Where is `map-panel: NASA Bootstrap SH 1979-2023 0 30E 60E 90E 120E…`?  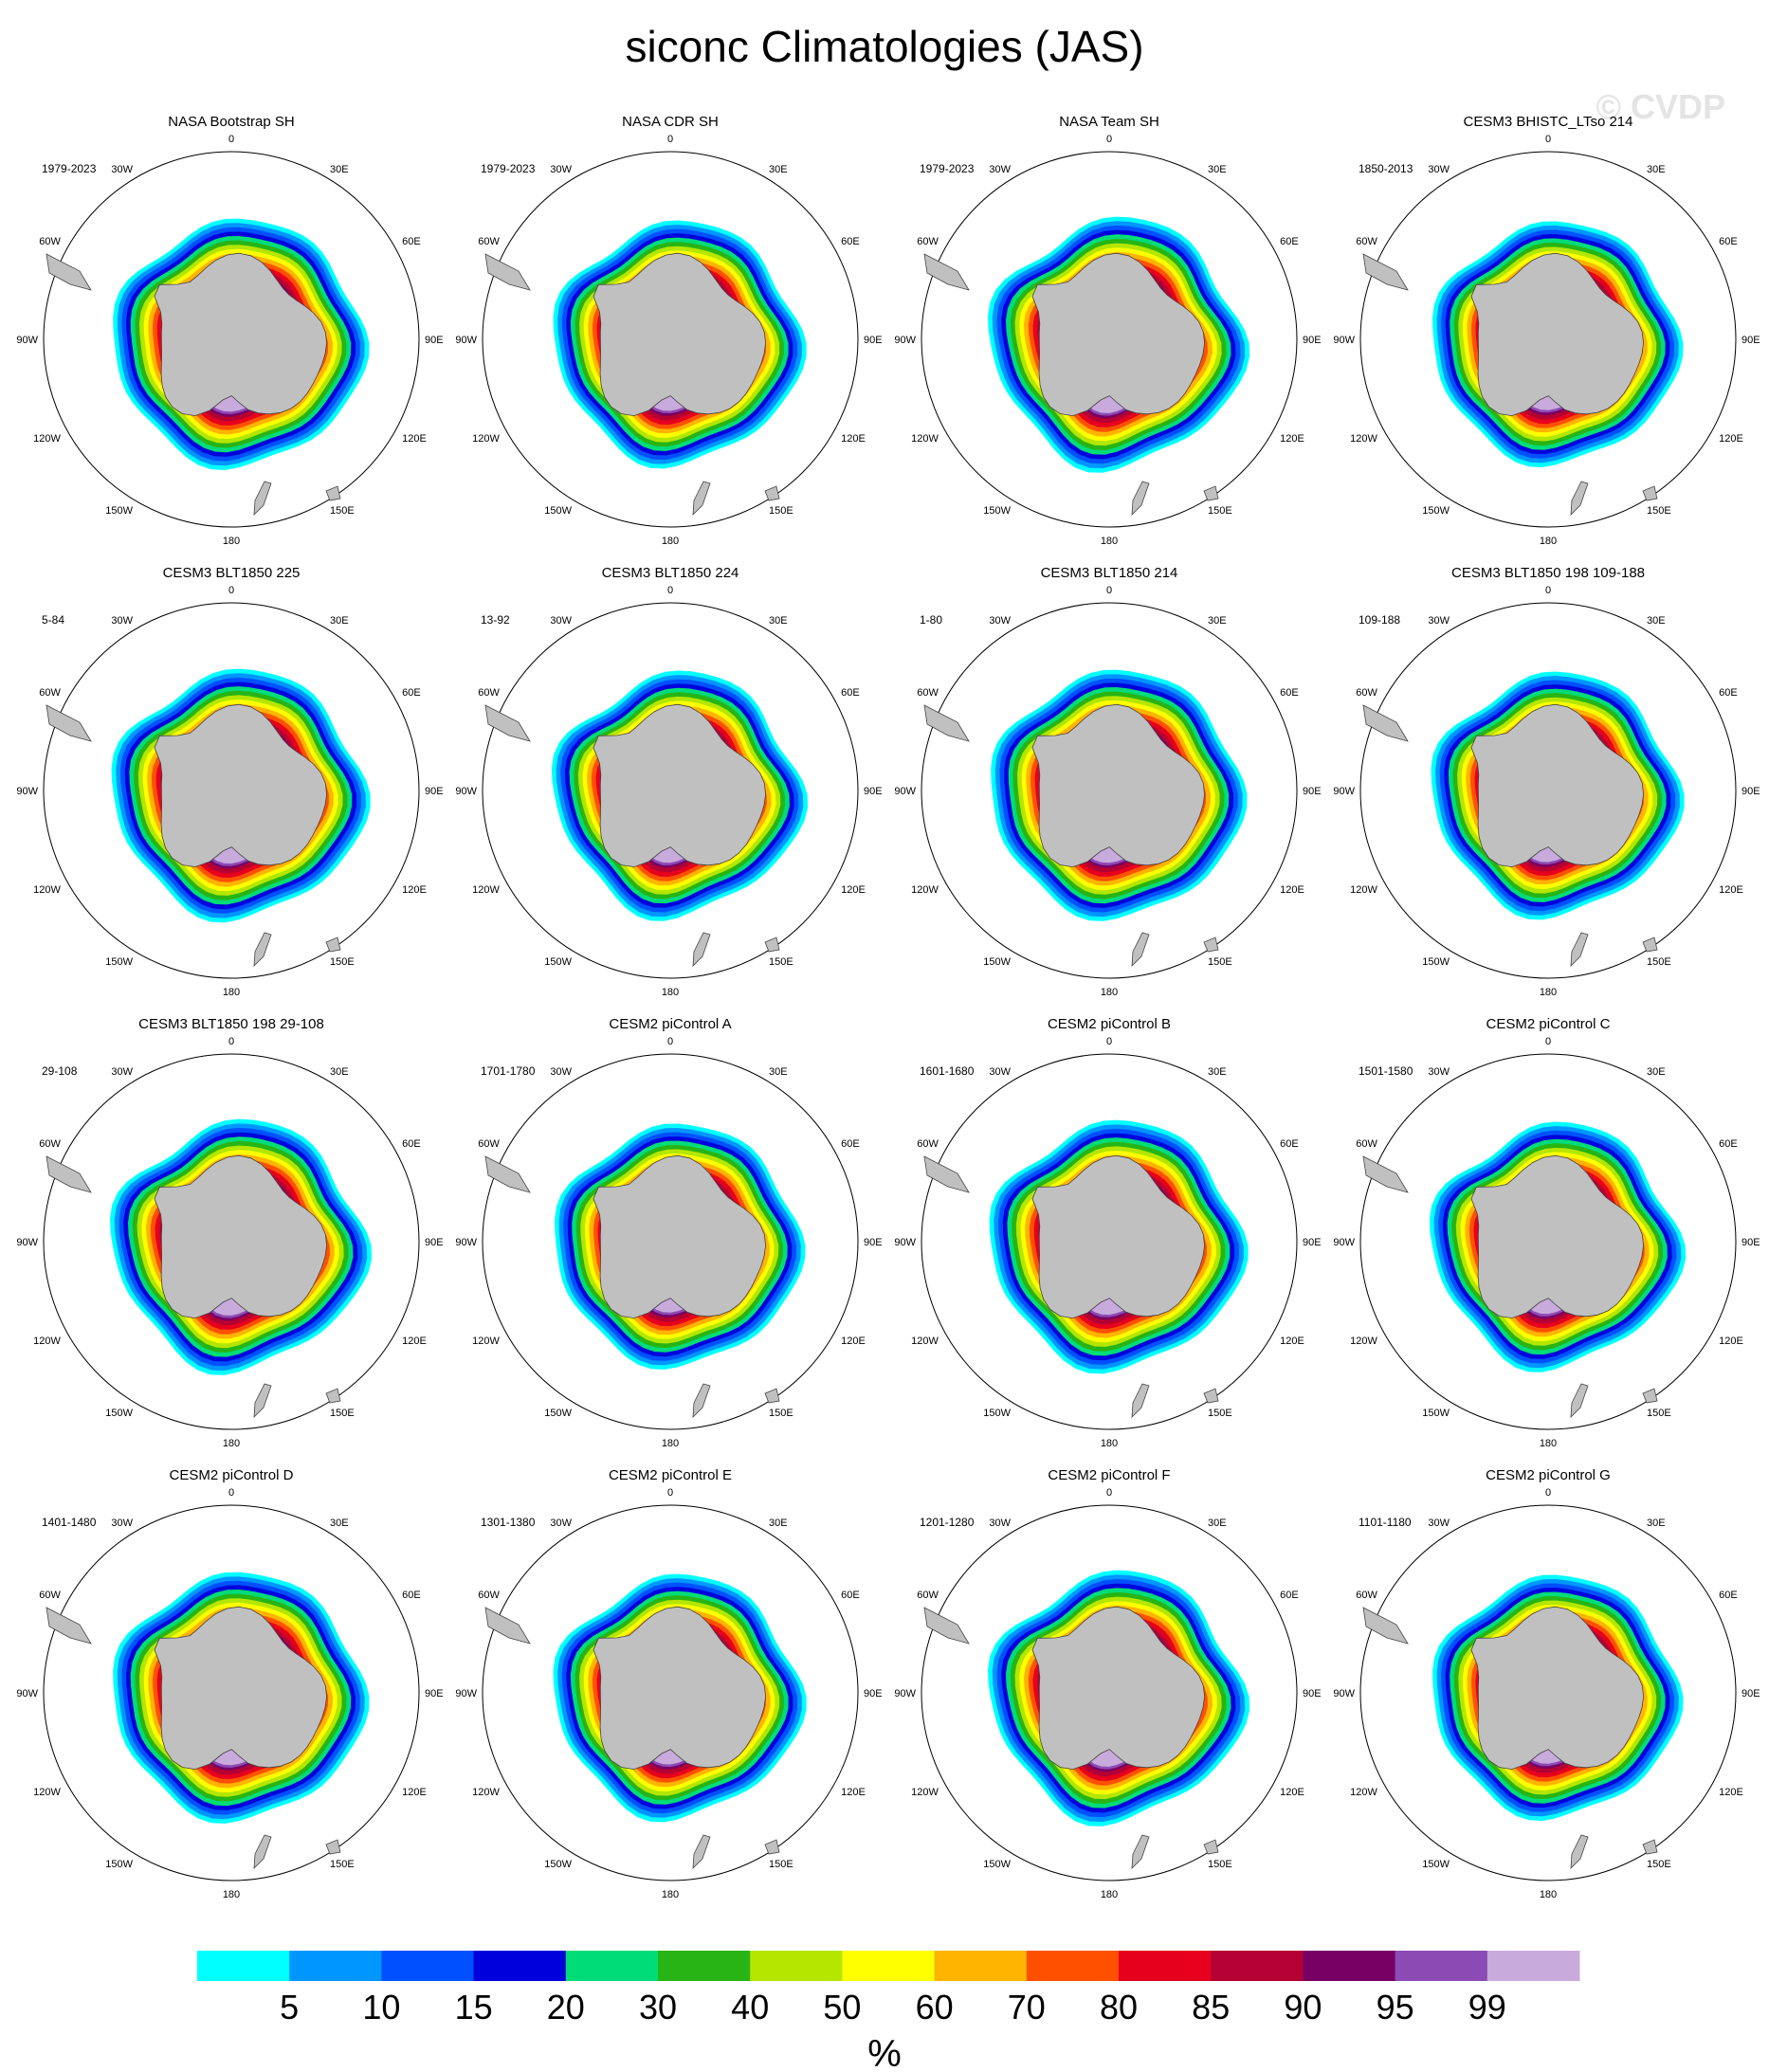
map-panel: NASA Bootstrap SH 1979-2023 0 30E 60E 90E 120E… is located at coordinates (229, 330).